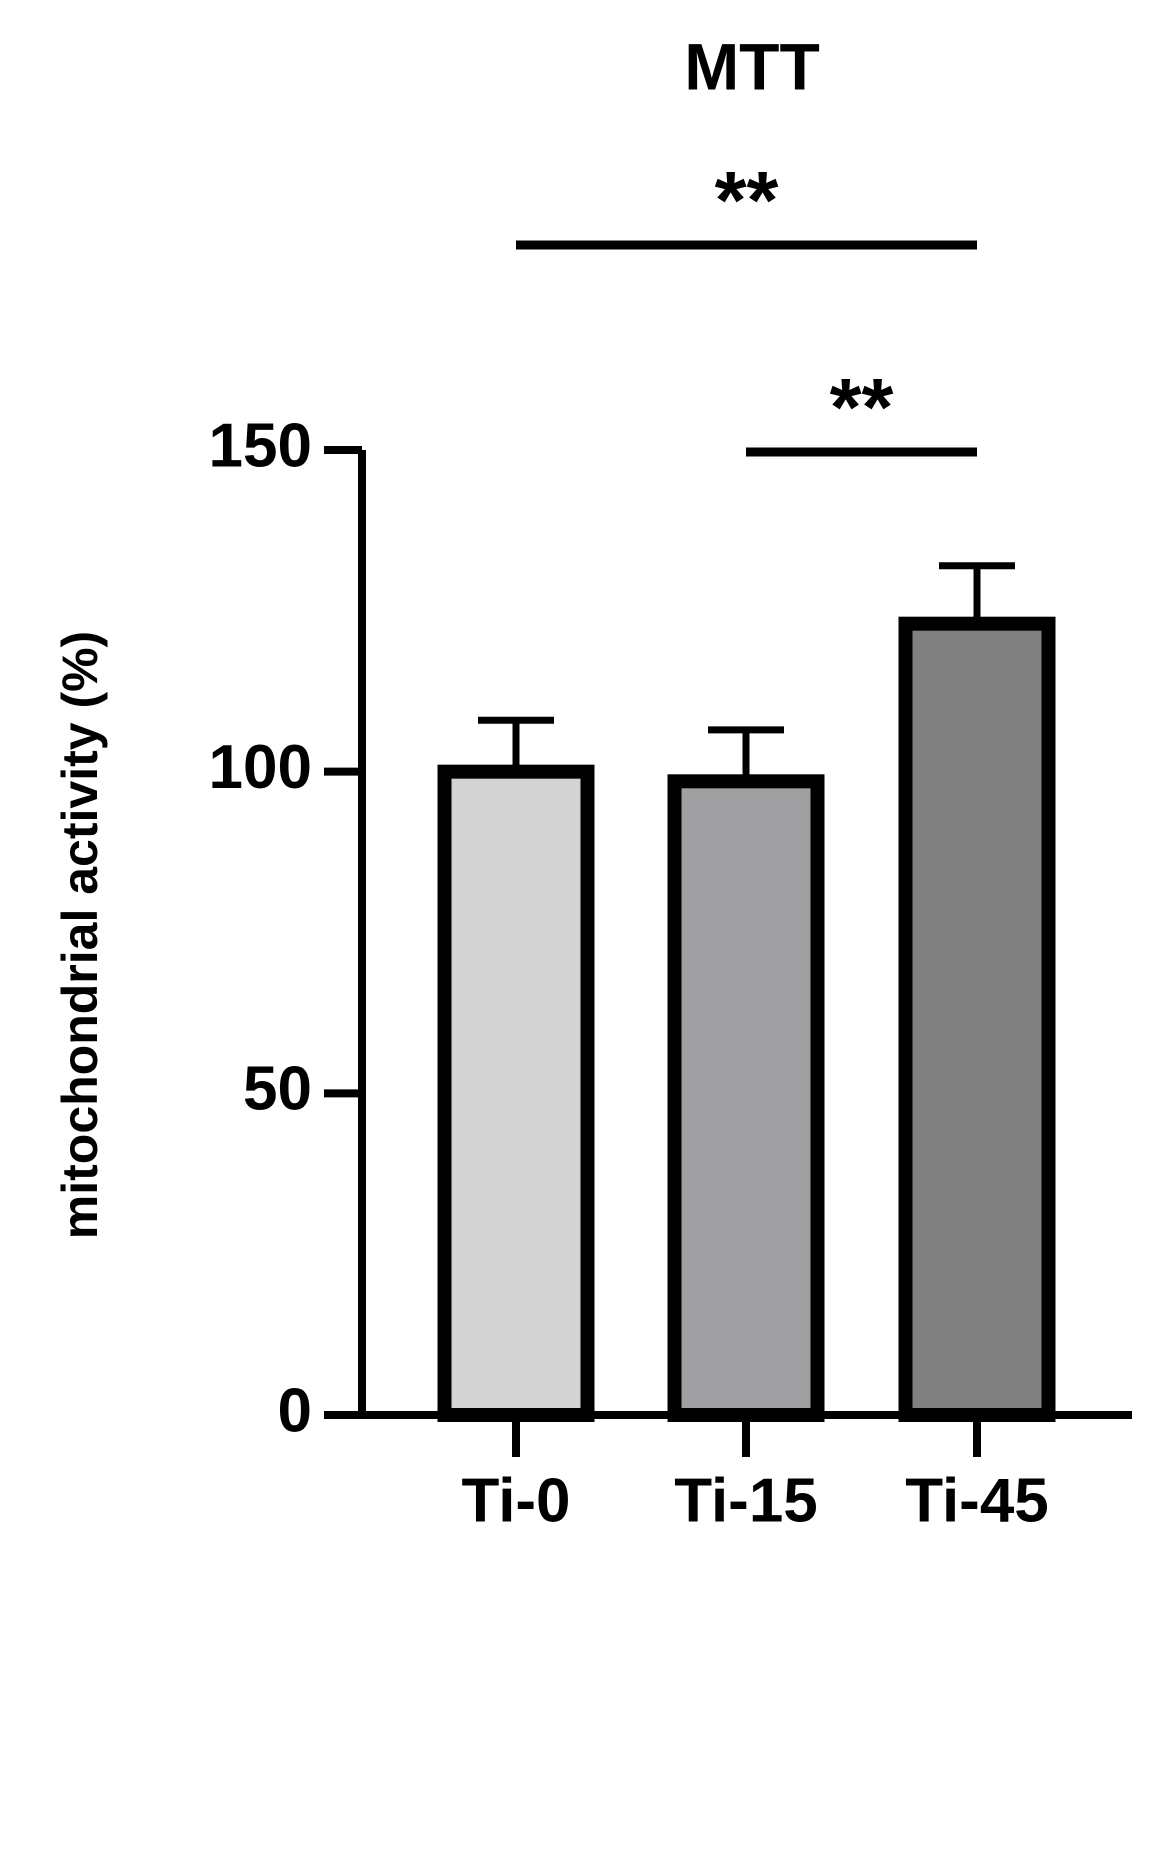 The height and width of the screenshot is (1862, 1164). Describe the element at coordinates (80, 935) in the screenshot. I see `y-axis-label: mitochondrial activity (%)` at that location.